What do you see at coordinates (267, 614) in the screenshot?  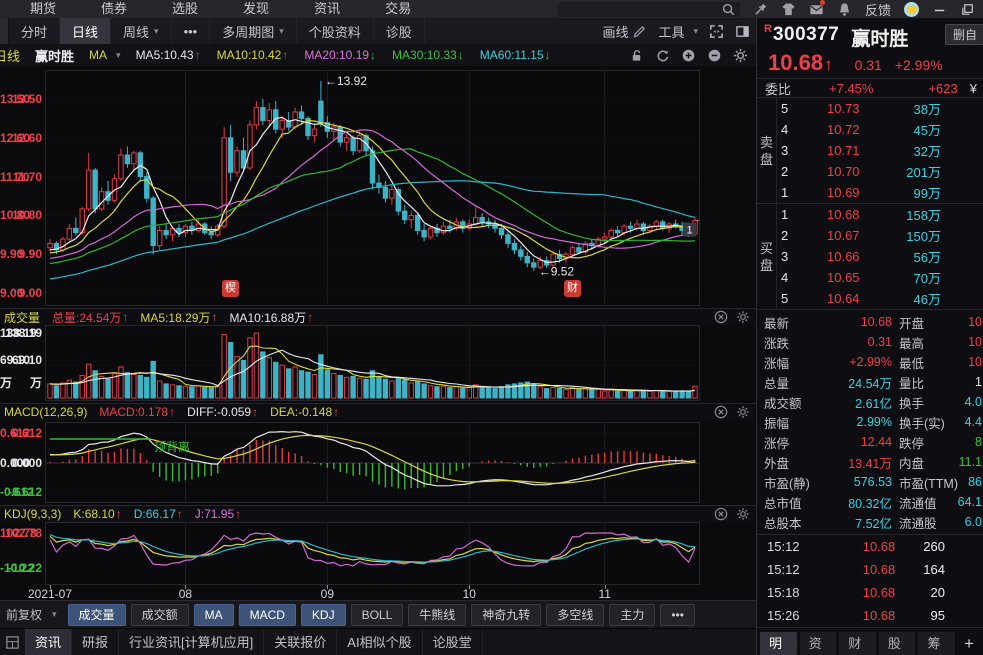 I see `indicator-button-3: MACD` at bounding box center [267, 614].